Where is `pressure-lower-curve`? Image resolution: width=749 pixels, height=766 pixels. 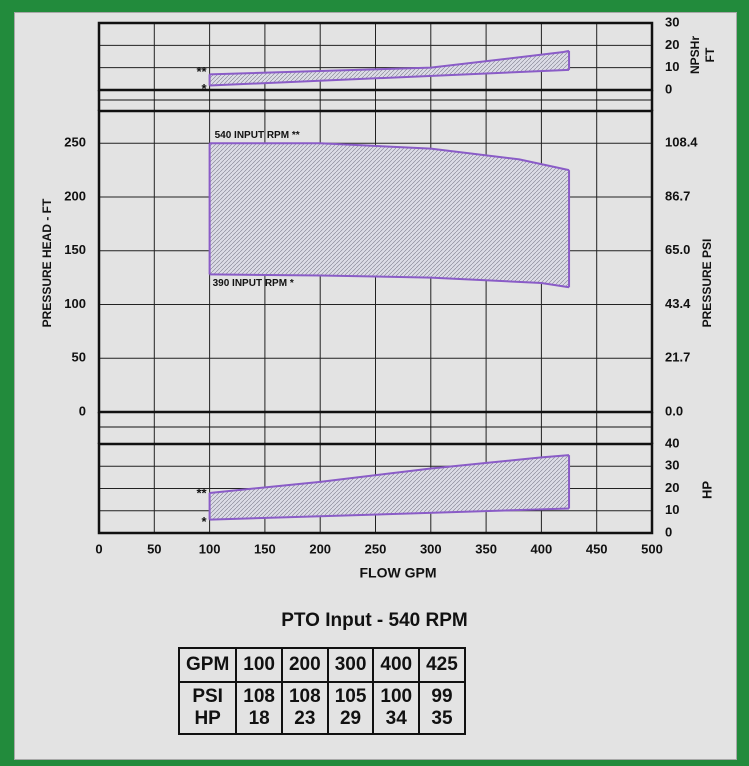
pressure-lower-curve is located at coordinates (389, 281).